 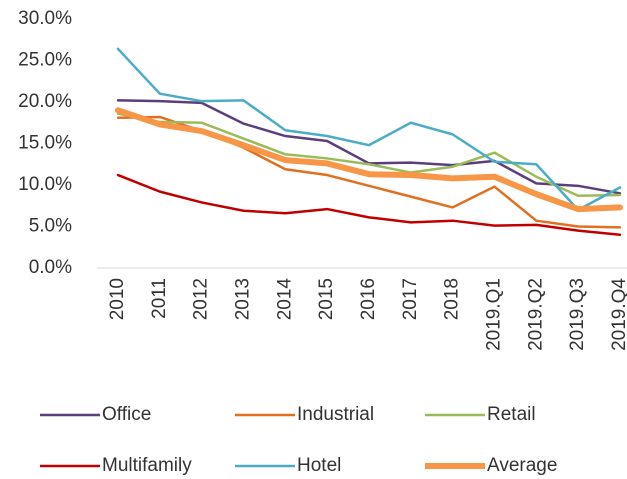 What do you see at coordinates (410, 299) in the screenshot?
I see `x-tick-label: 2017` at bounding box center [410, 299].